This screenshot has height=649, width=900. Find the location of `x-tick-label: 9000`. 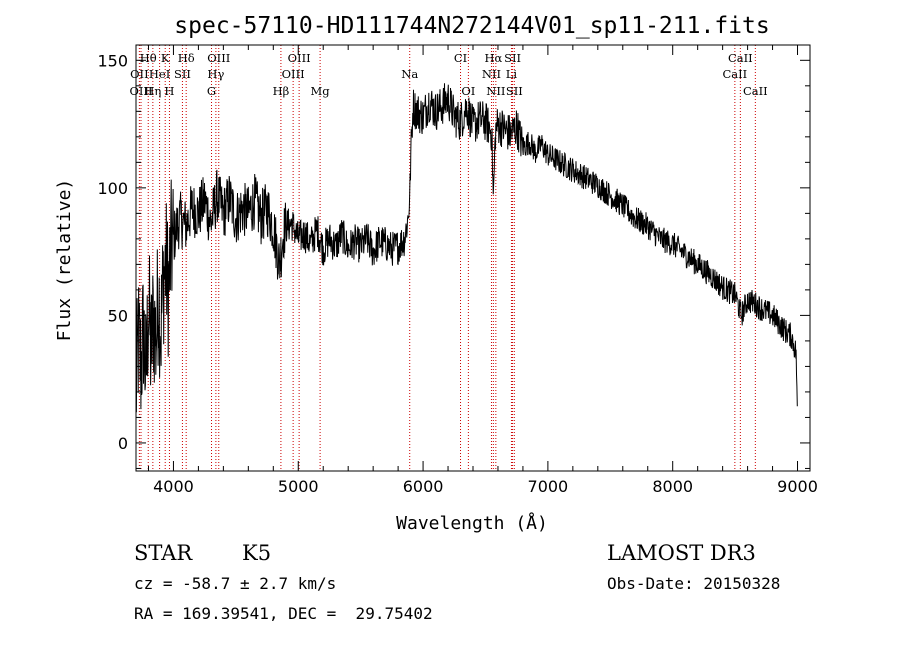

x-tick-label: 9000 is located at coordinates (797, 486).